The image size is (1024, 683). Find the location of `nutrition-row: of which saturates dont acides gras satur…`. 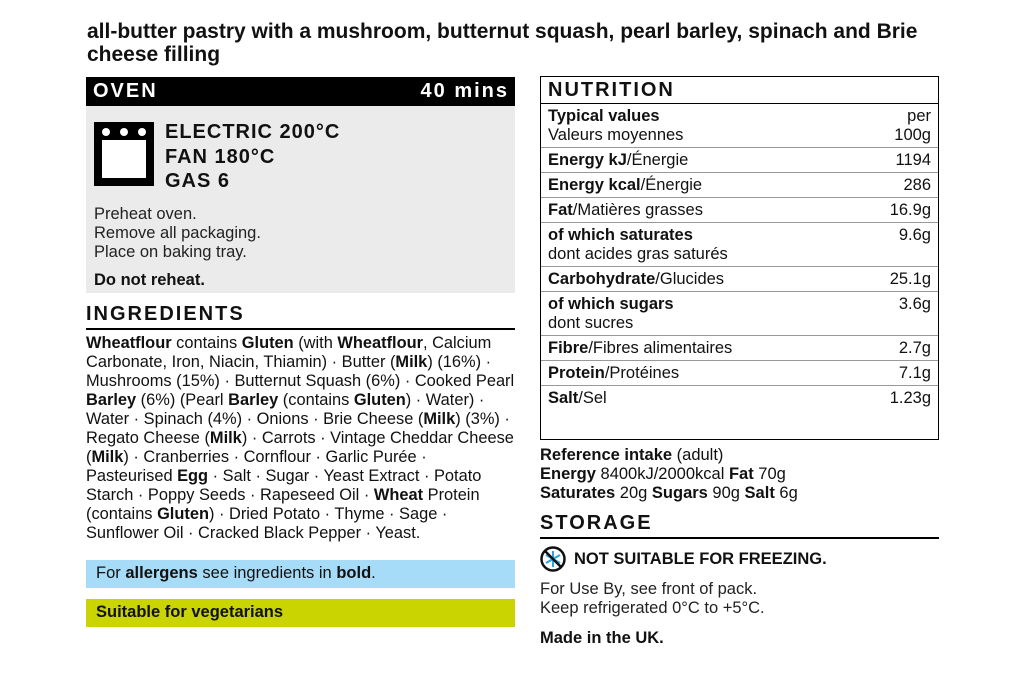

nutrition-row: of which saturates dont acides gras satur… is located at coordinates (739, 245).